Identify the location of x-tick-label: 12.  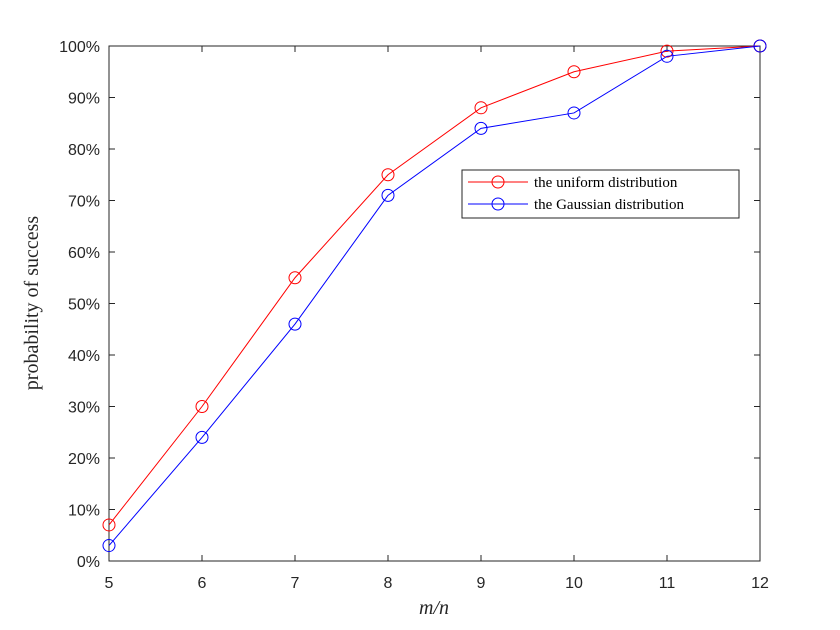
(760, 583).